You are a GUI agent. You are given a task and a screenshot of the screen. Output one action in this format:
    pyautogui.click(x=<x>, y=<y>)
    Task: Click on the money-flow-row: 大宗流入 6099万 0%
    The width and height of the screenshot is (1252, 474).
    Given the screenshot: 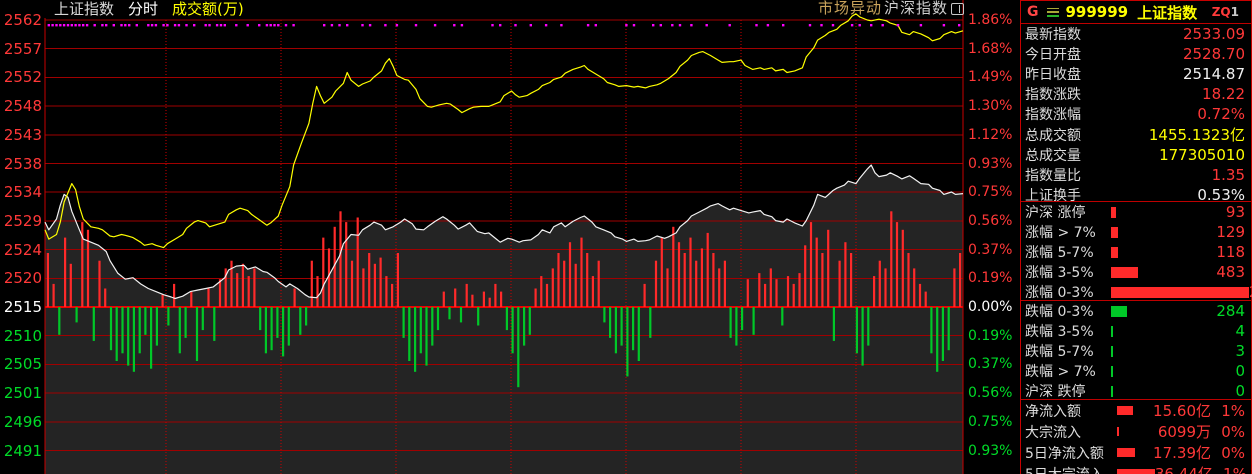 What is the action you would take?
    pyautogui.click(x=1136, y=431)
    